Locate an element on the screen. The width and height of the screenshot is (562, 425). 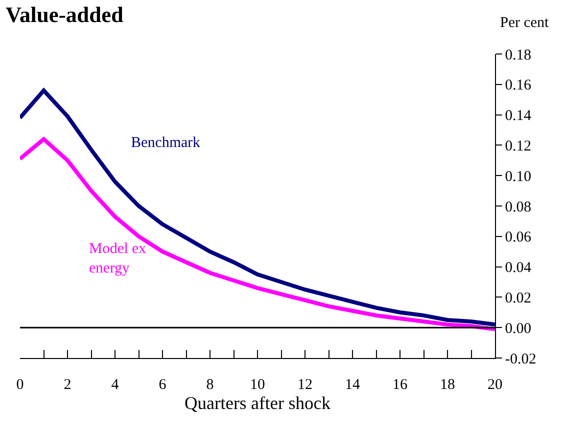
x-tick-label: 6 is located at coordinates (162, 385).